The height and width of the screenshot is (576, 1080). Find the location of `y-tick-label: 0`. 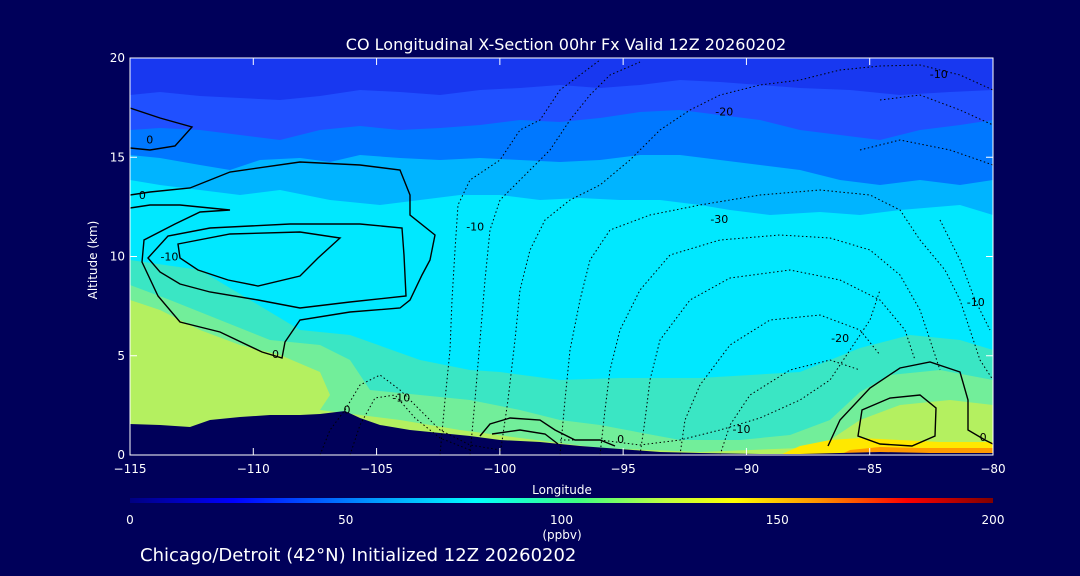

y-tick-label: 0 is located at coordinates (121, 455).